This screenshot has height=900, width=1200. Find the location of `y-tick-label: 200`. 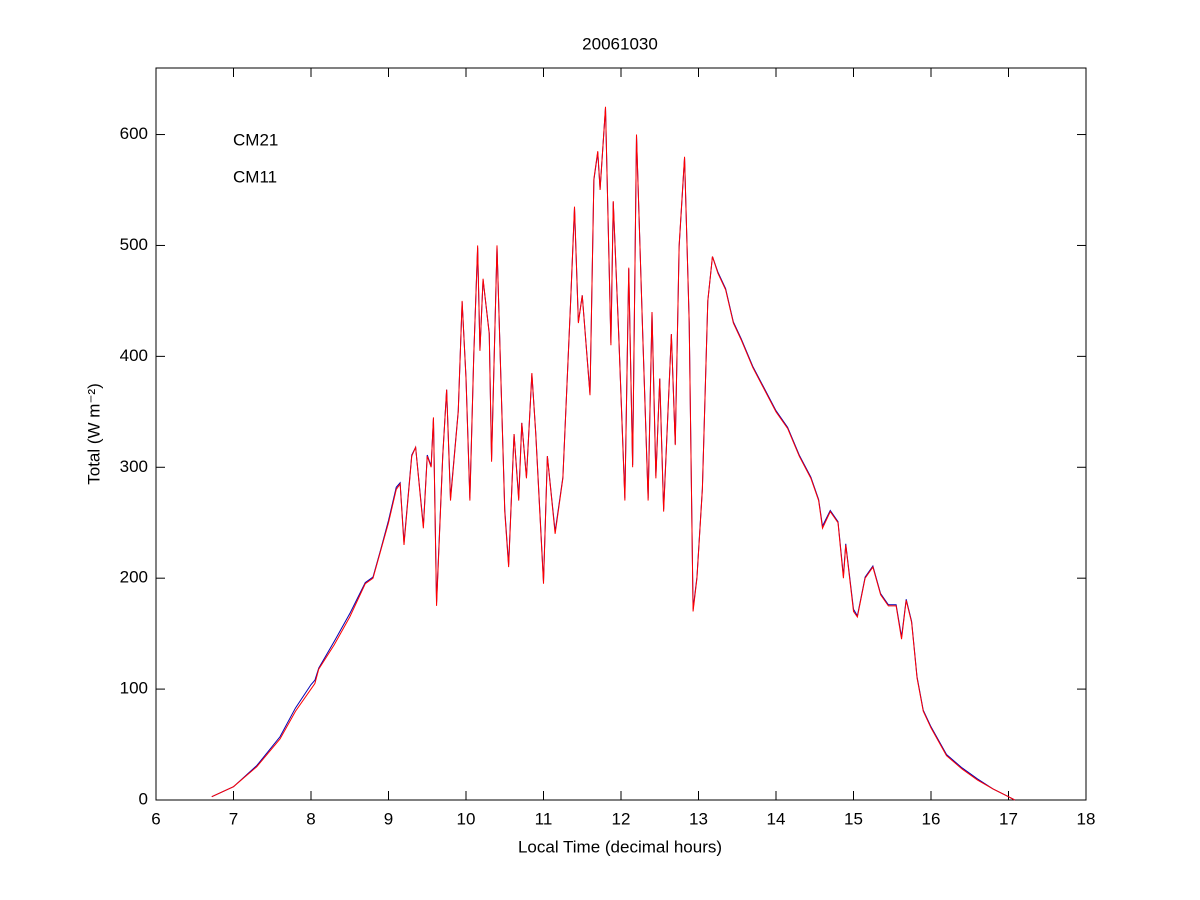

y-tick-label: 200 is located at coordinates (134, 577).